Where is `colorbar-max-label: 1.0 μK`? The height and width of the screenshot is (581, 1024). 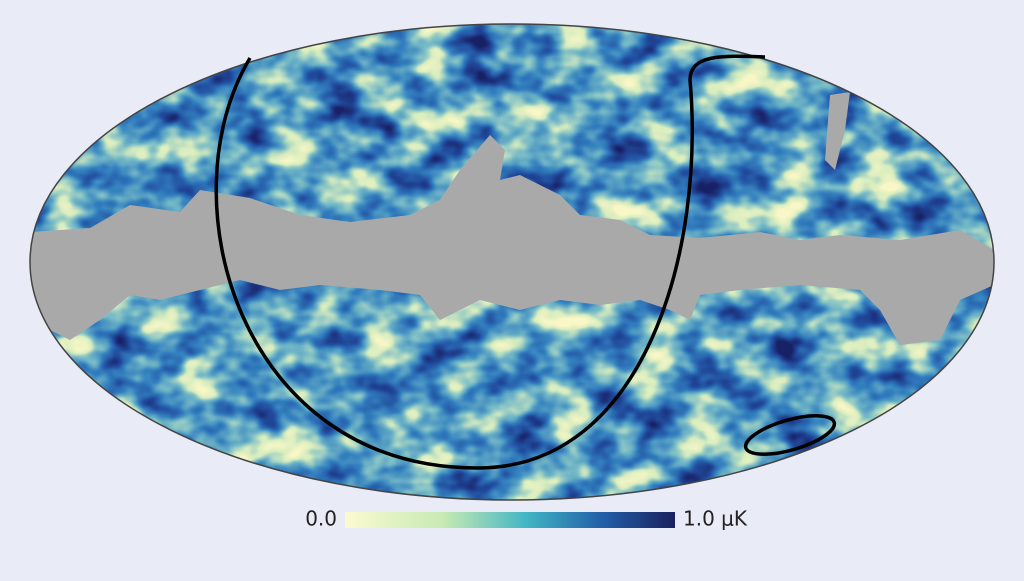
colorbar-max-label: 1.0 μK is located at coordinates (715, 519).